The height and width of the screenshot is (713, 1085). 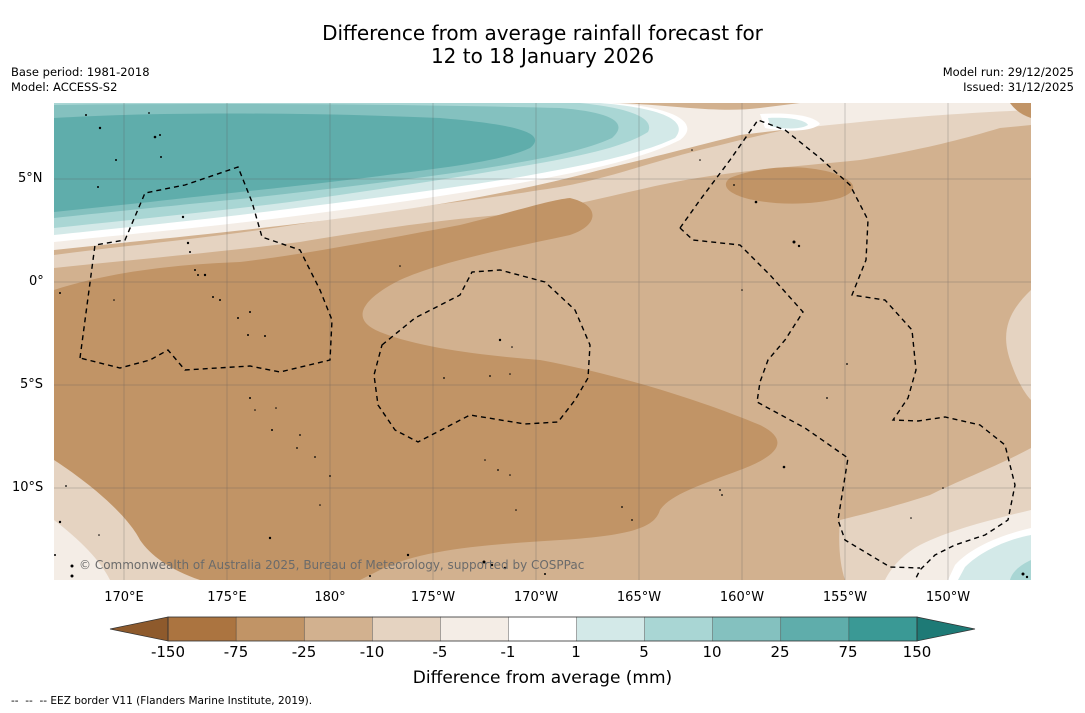 What do you see at coordinates (1020, 110) in the screenshot?
I see `region-minus75-minus25-ne` at bounding box center [1020, 110].